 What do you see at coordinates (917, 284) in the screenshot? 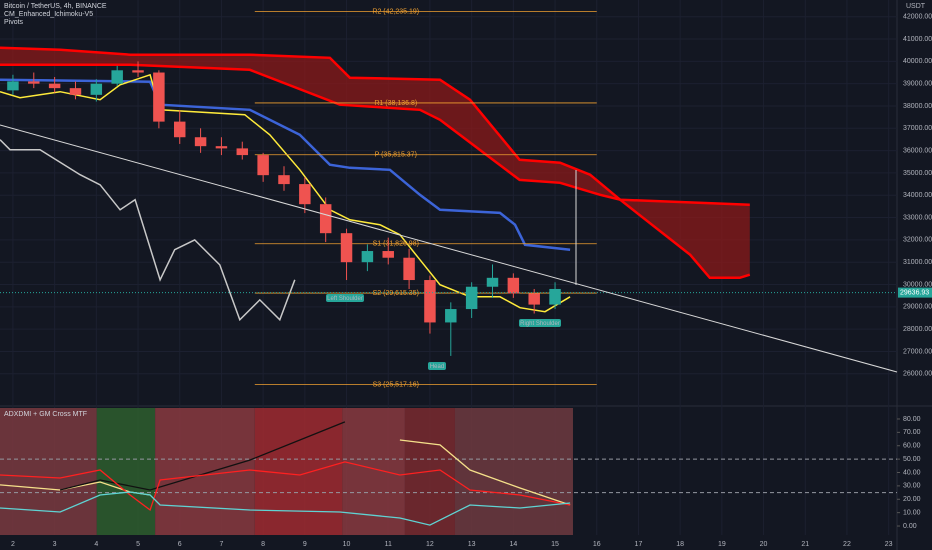
I see `y-tick-label: 30000.00` at bounding box center [917, 284].